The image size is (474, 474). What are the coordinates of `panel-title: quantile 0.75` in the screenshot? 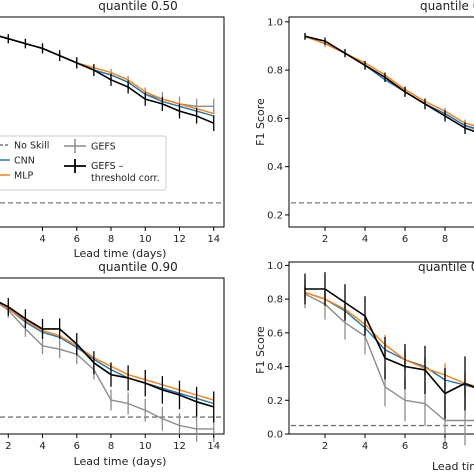 It's located at (447, 6).